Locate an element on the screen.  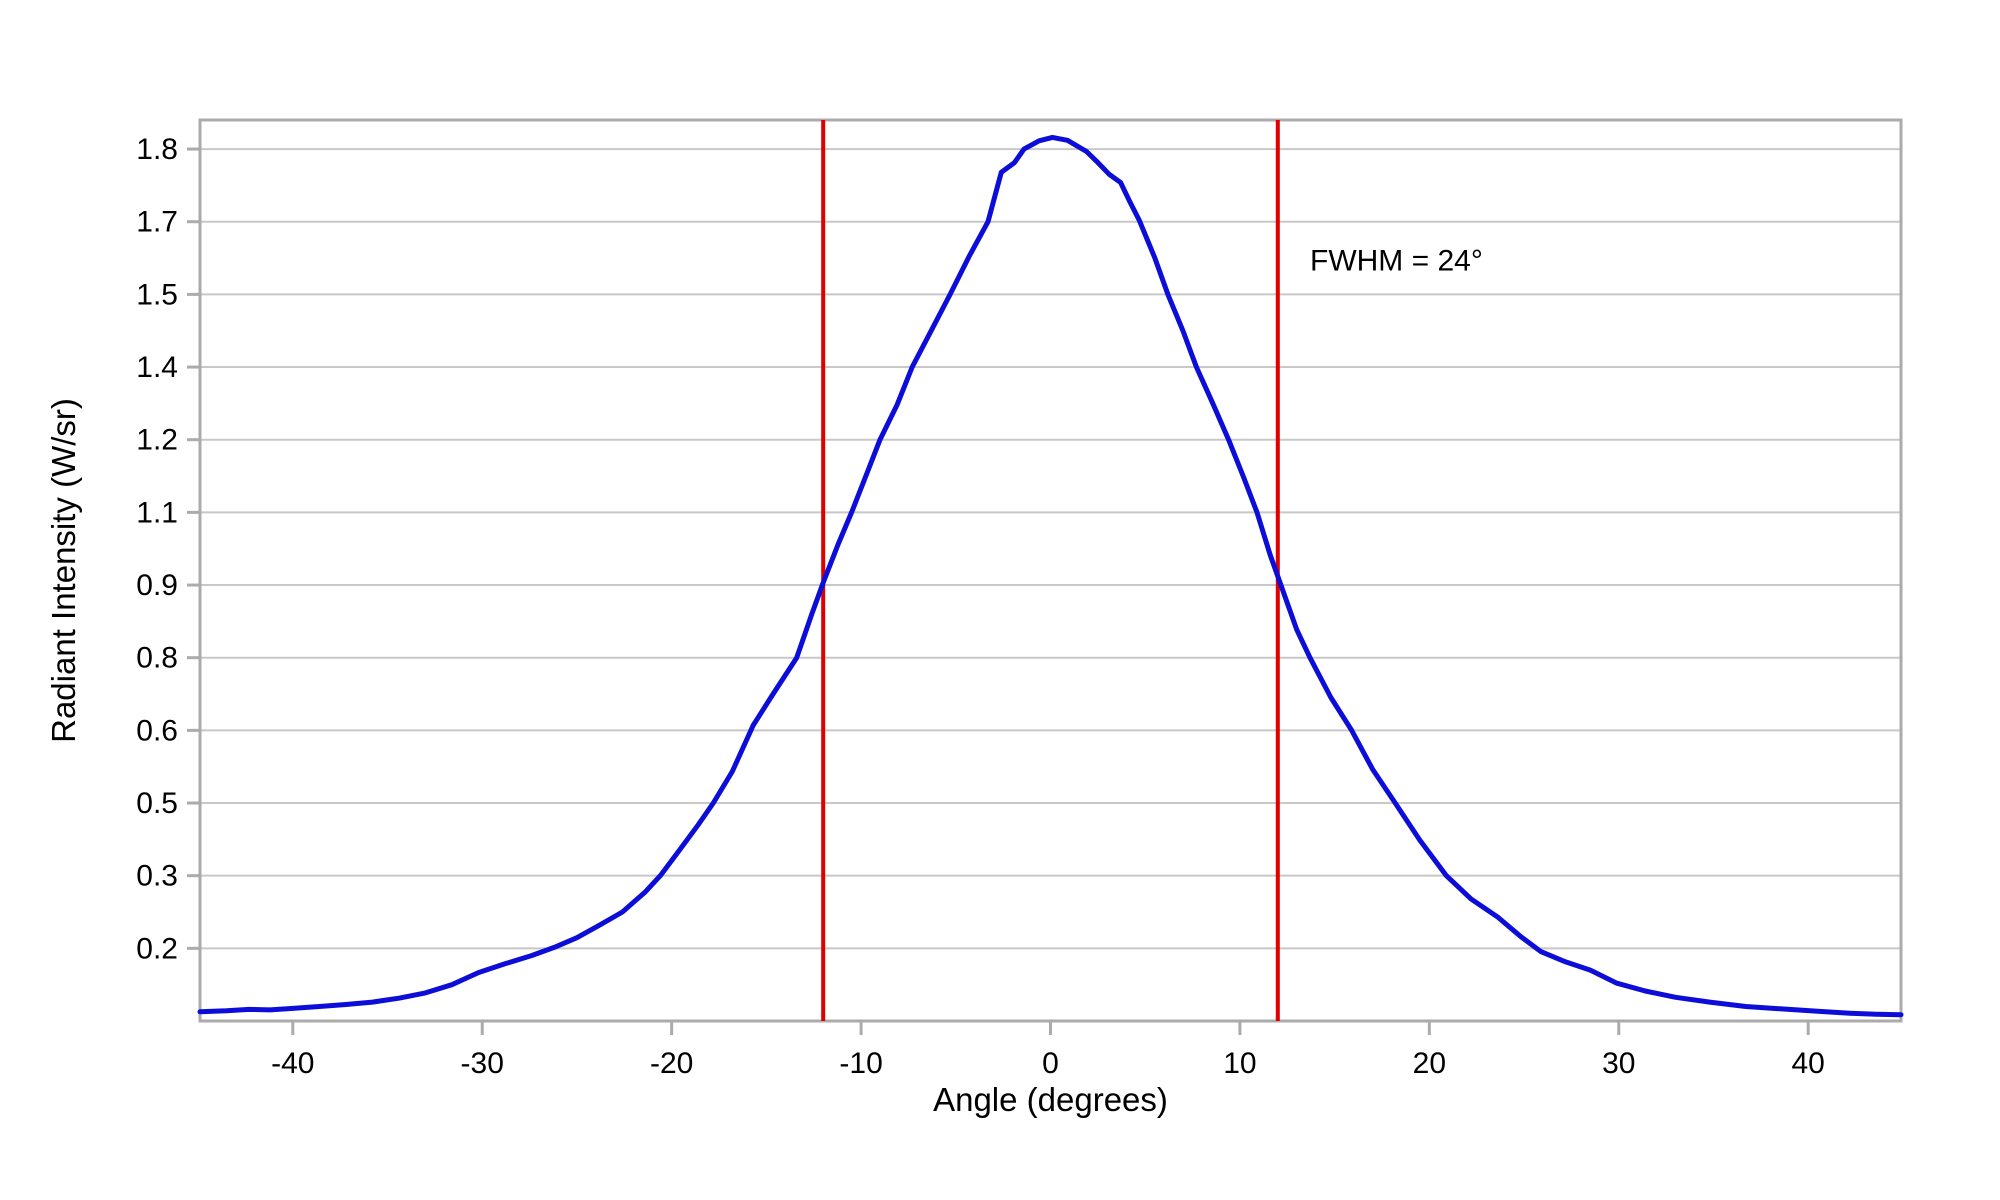
y-tick-label: 0.3 is located at coordinates (157, 876).